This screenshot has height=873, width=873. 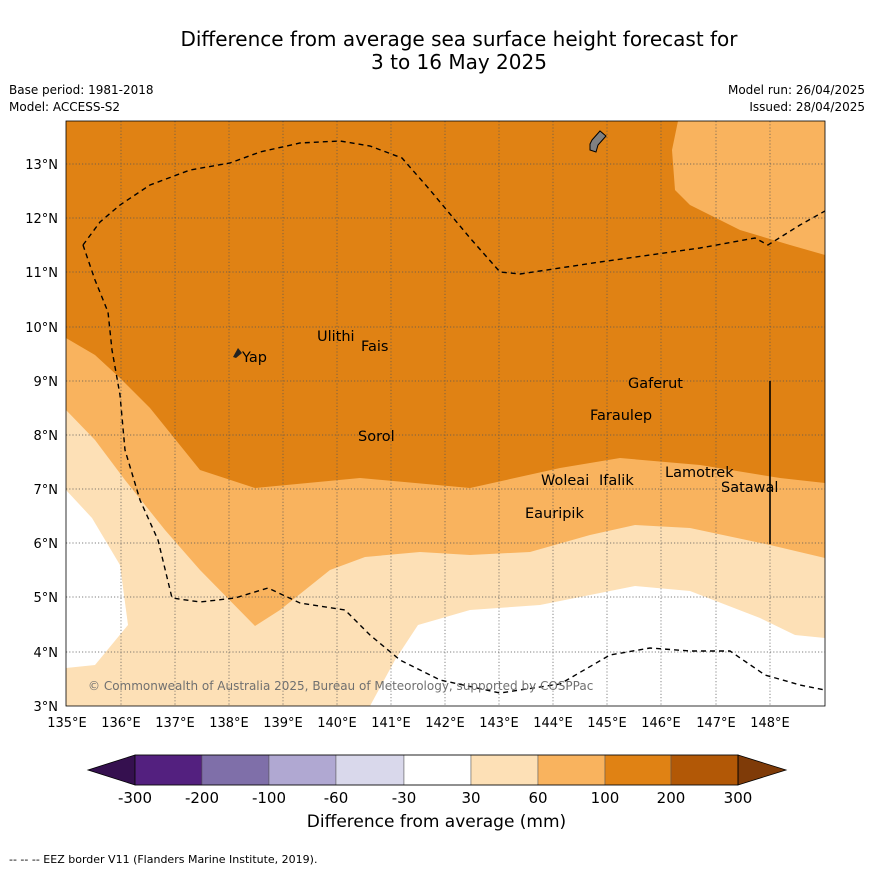 I want to click on xtick-146e: 146°E, so click(x=661, y=723).